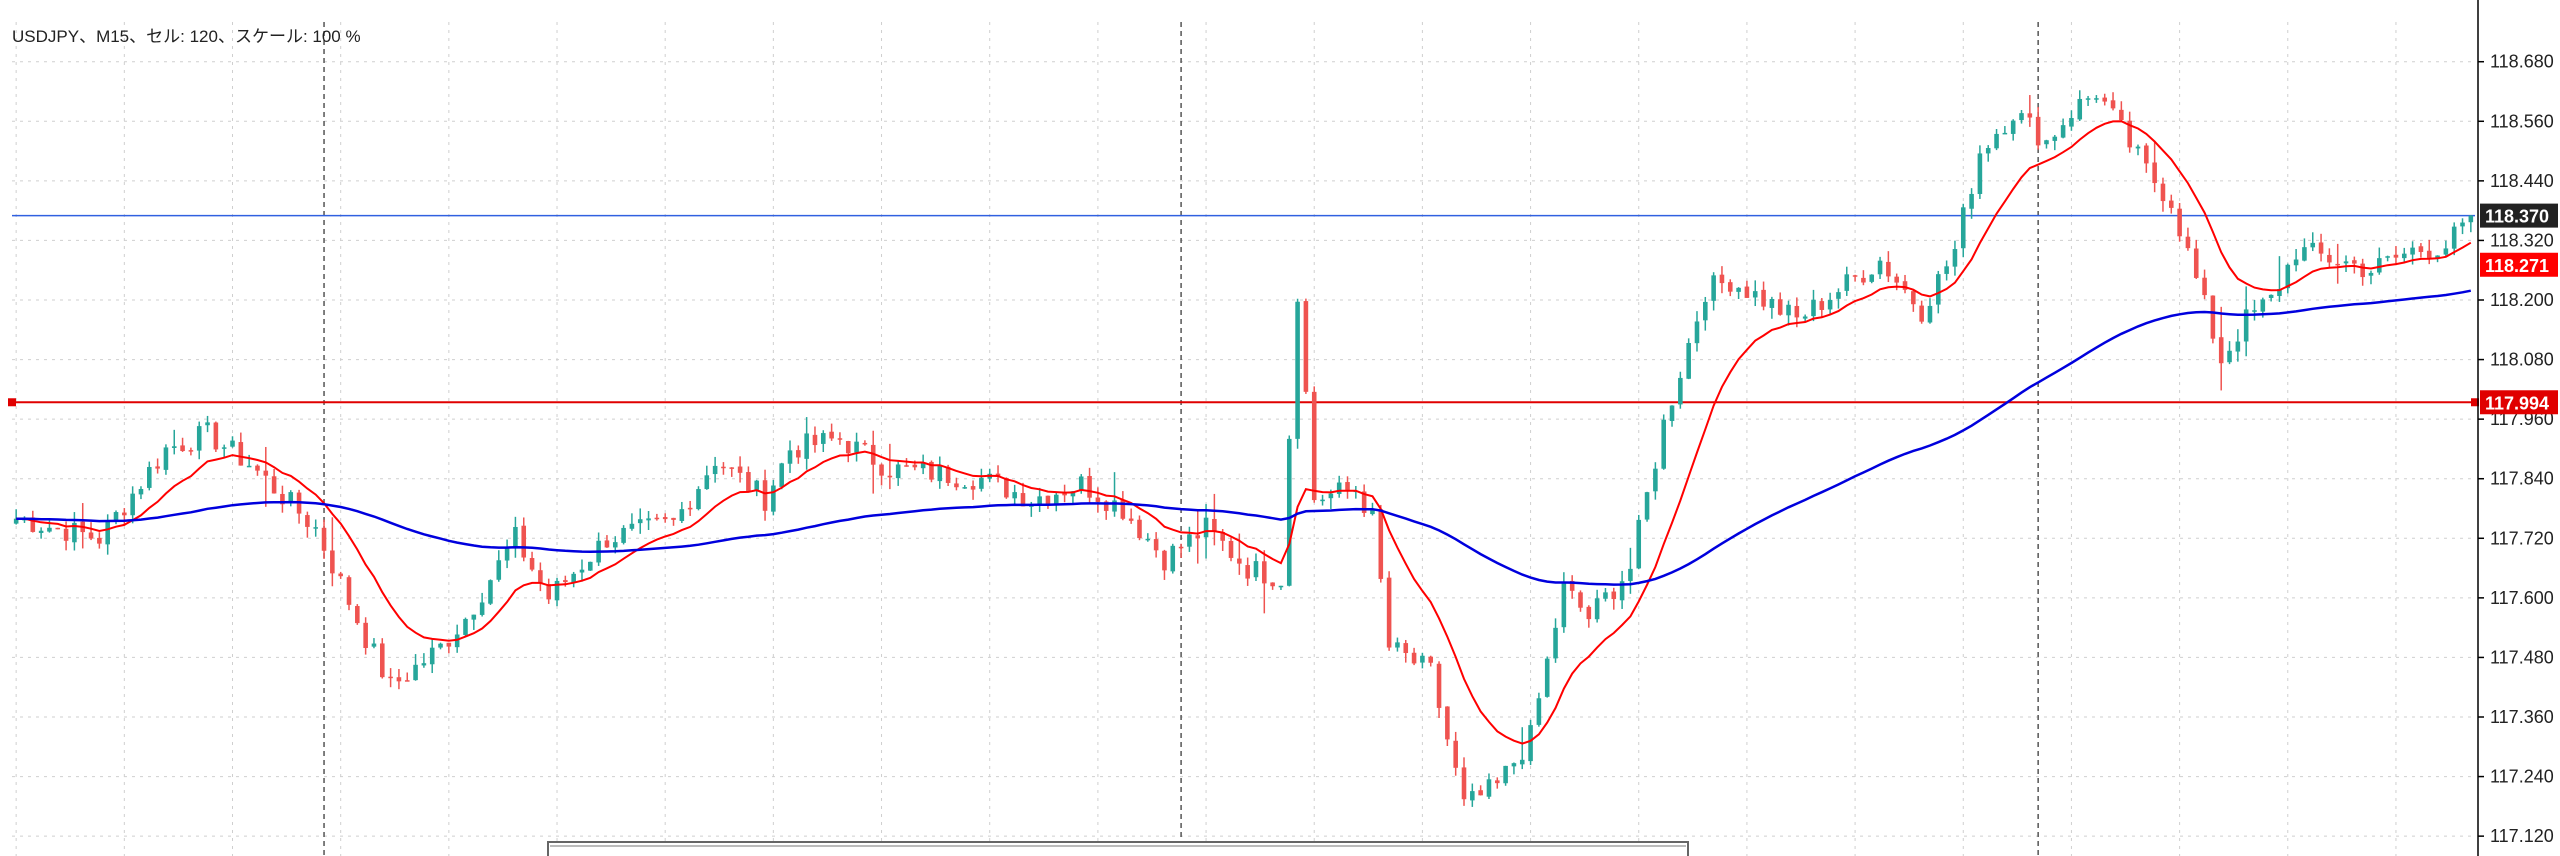 The image size is (2560, 856). What do you see at coordinates (12, 402) in the screenshot?
I see `level-handle-left` at bounding box center [12, 402].